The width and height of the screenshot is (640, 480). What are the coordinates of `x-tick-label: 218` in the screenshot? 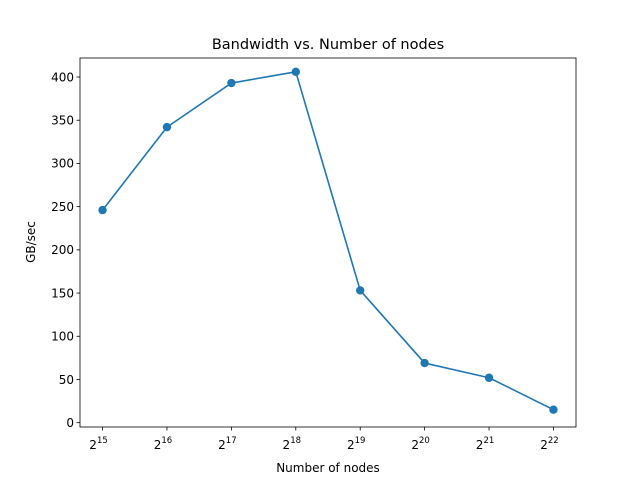 It's located at (292, 444).